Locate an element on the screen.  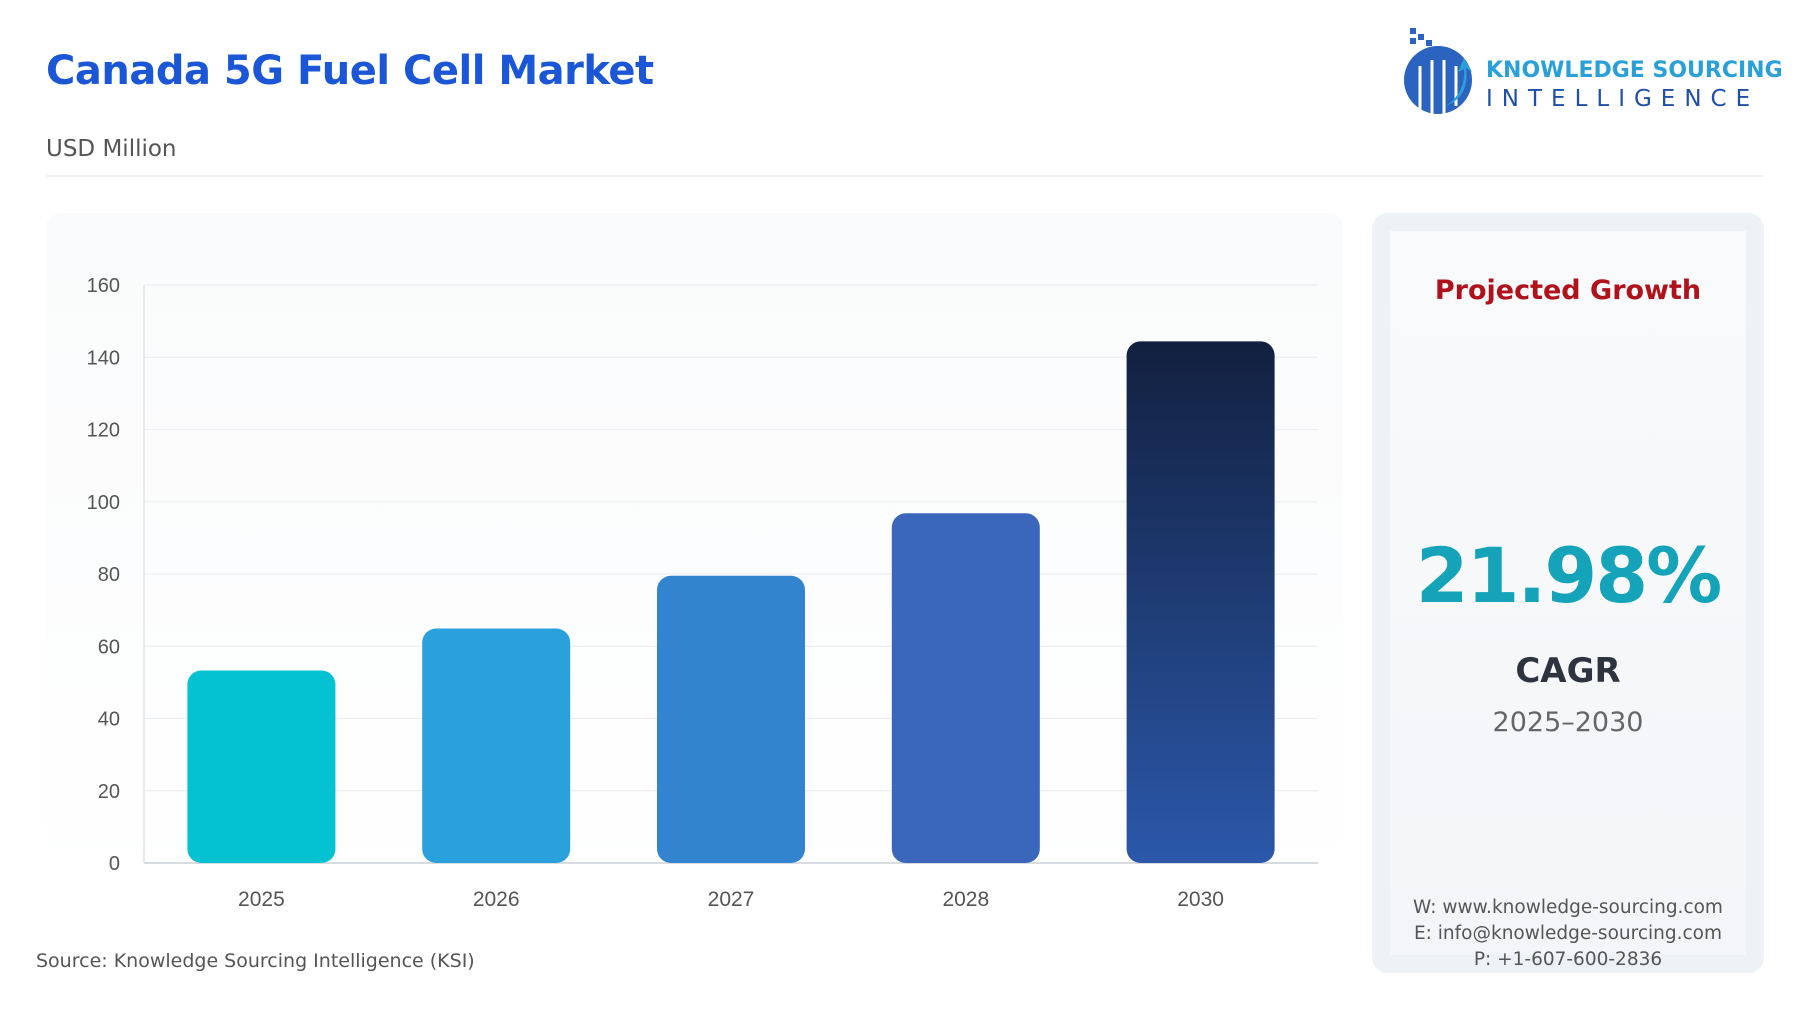
panel-heading: Projected Growth is located at coordinates (1568, 290).